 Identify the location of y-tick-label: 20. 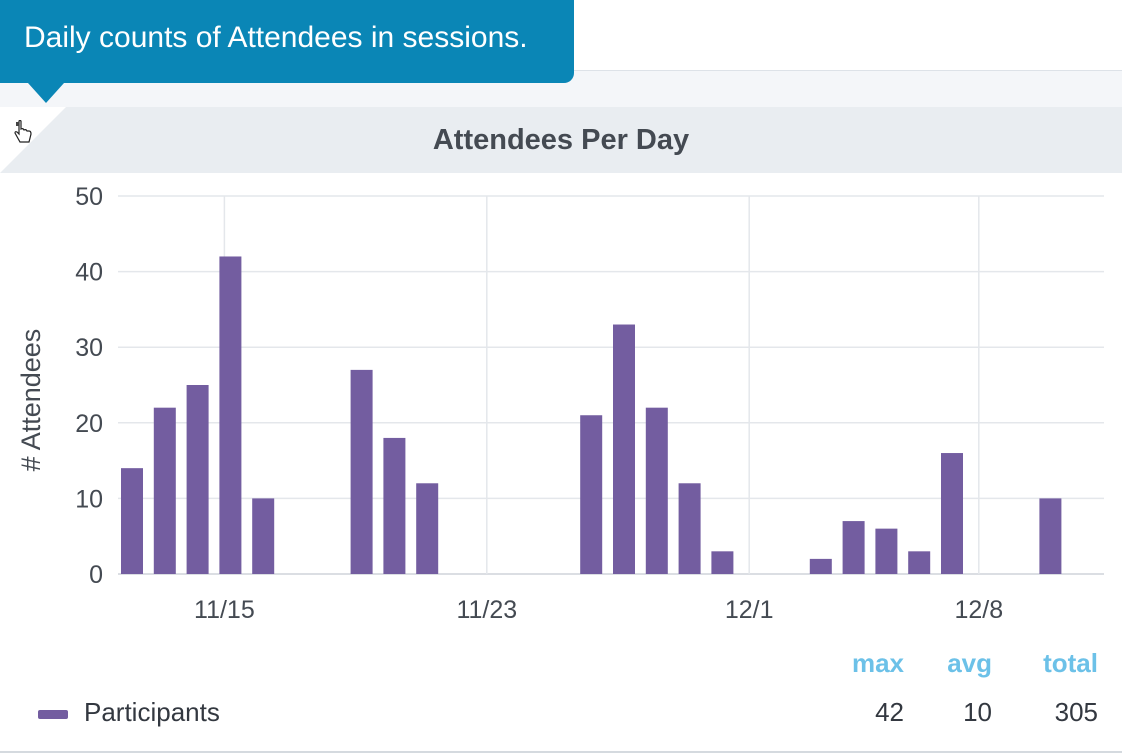
(89, 424).